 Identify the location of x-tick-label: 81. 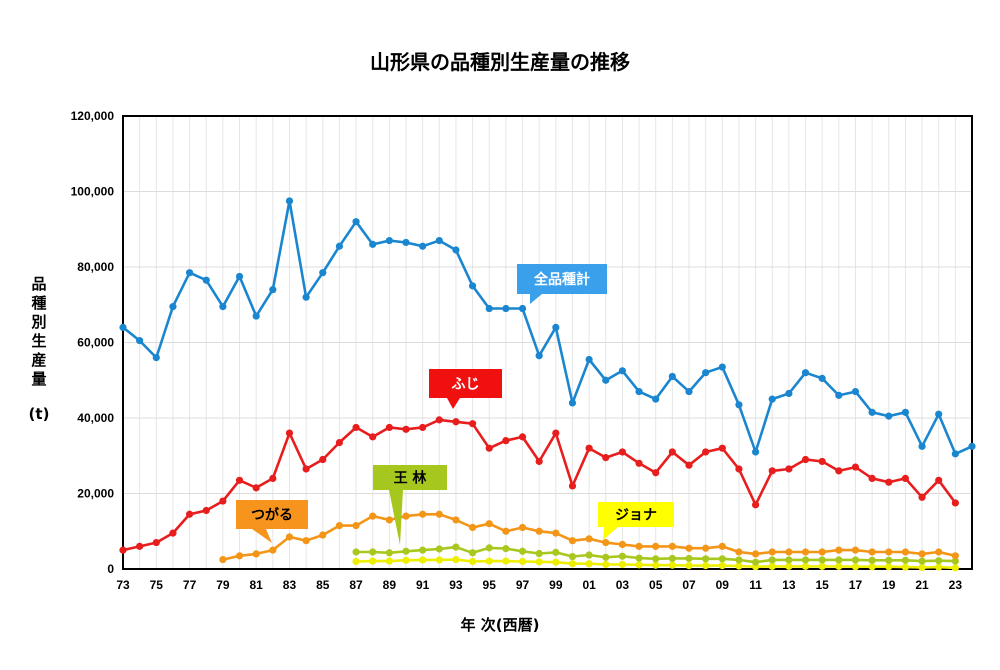
(256, 585).